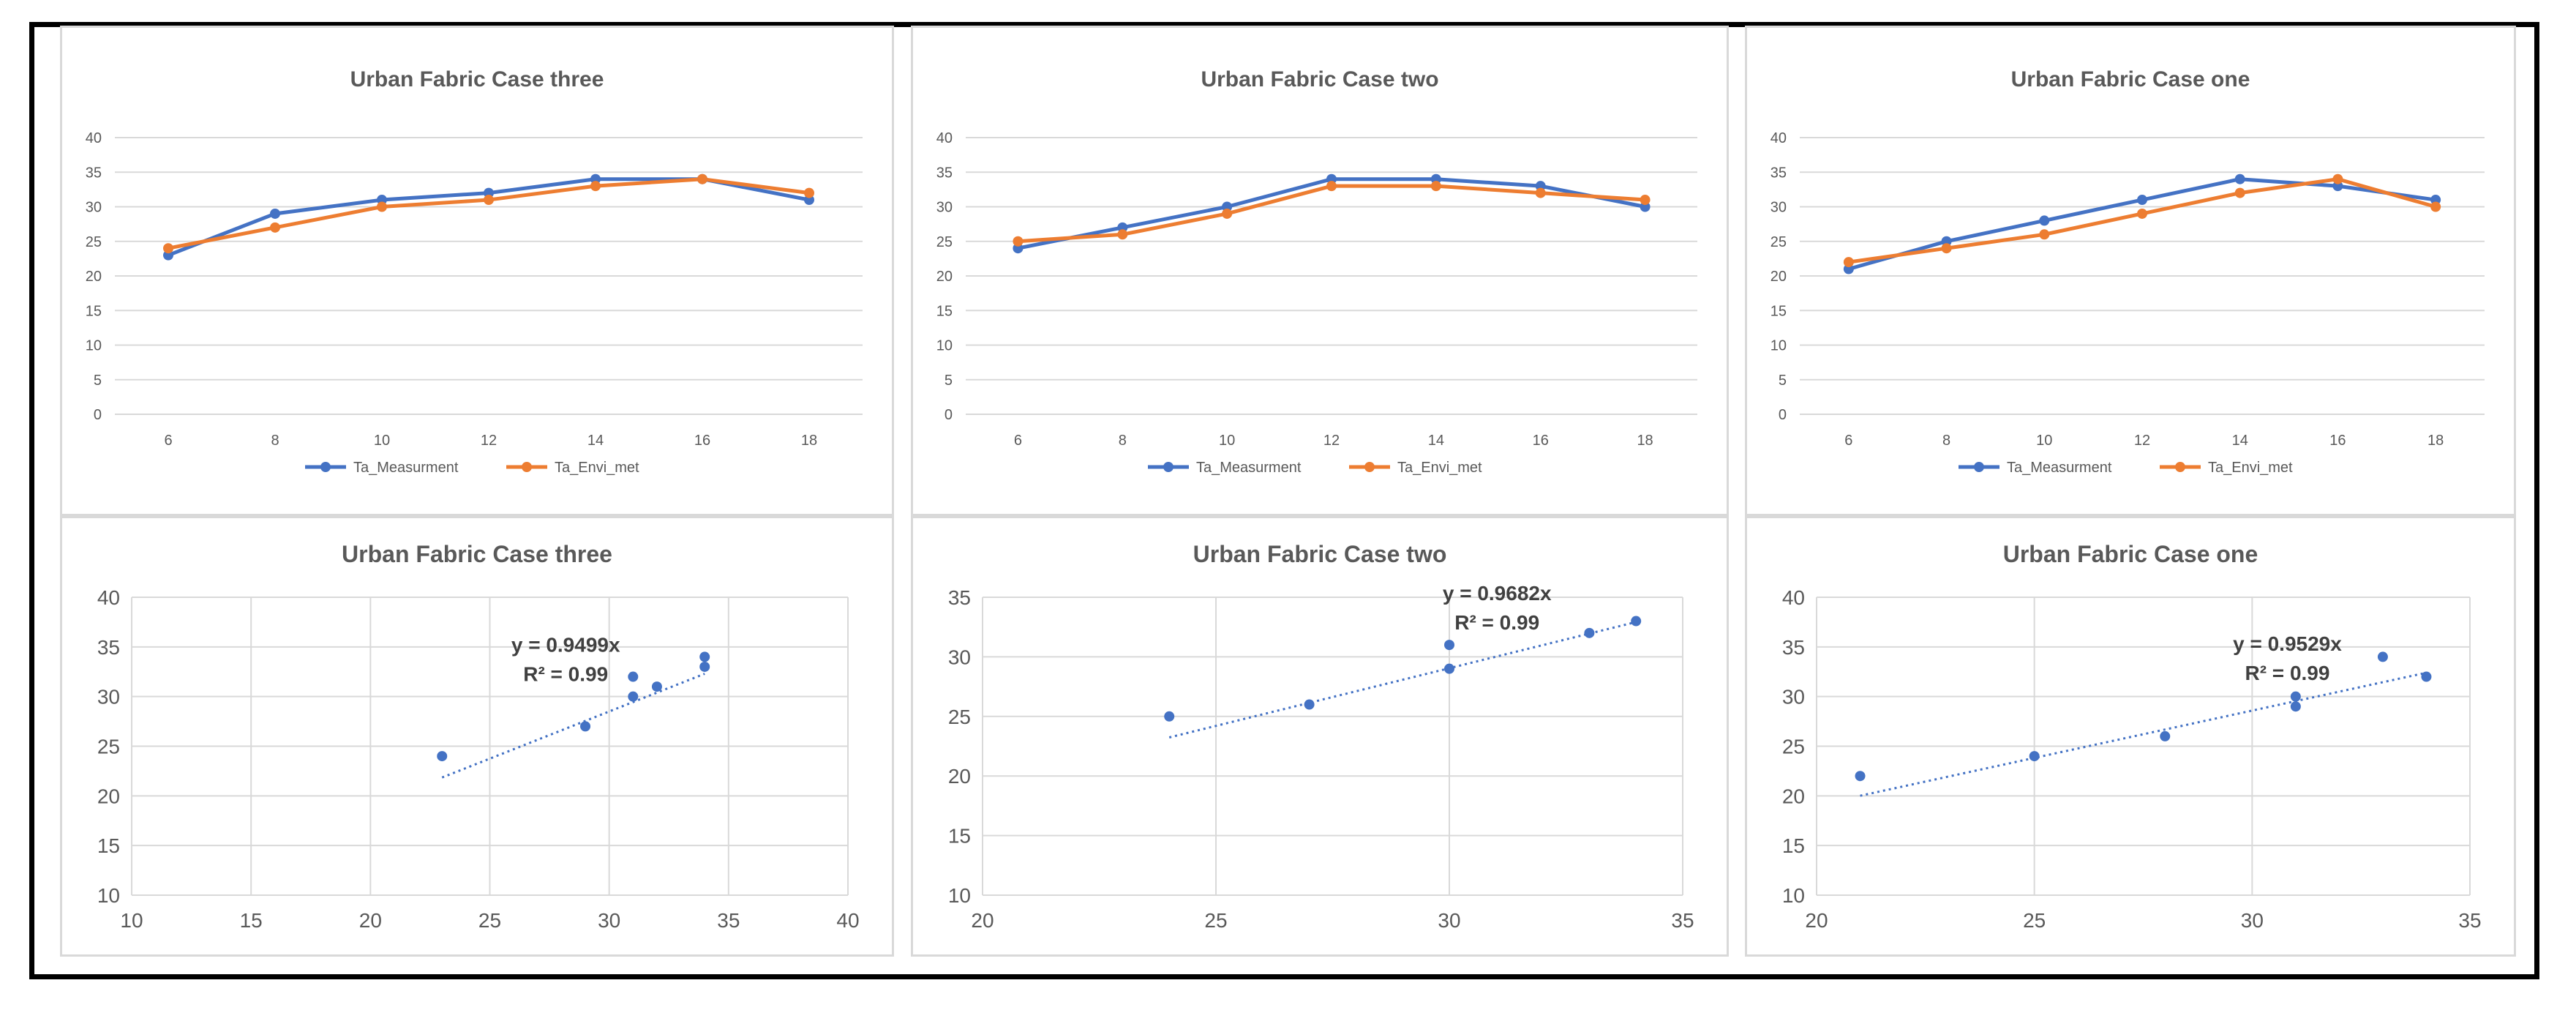  I want to click on trendline-equation: y = 0.9682x, so click(1497, 593).